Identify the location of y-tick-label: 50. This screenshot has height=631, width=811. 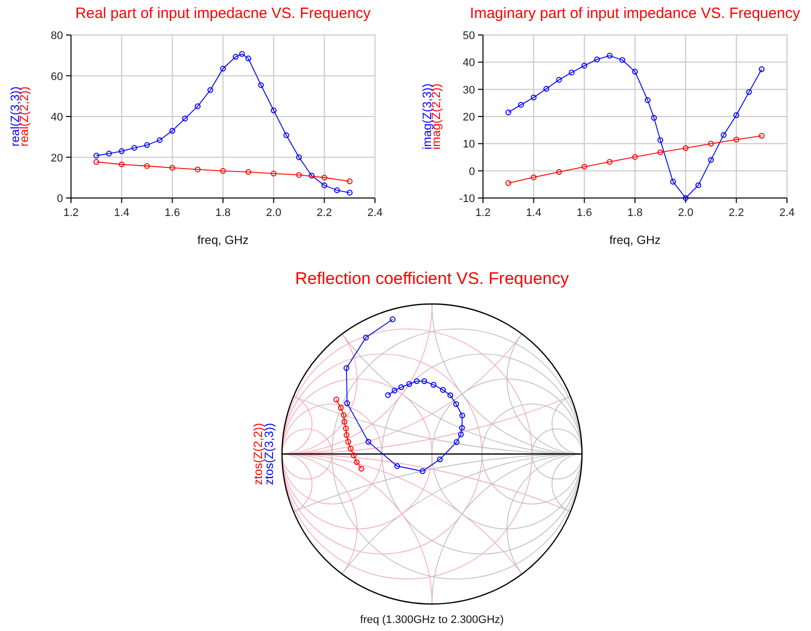
(468, 36).